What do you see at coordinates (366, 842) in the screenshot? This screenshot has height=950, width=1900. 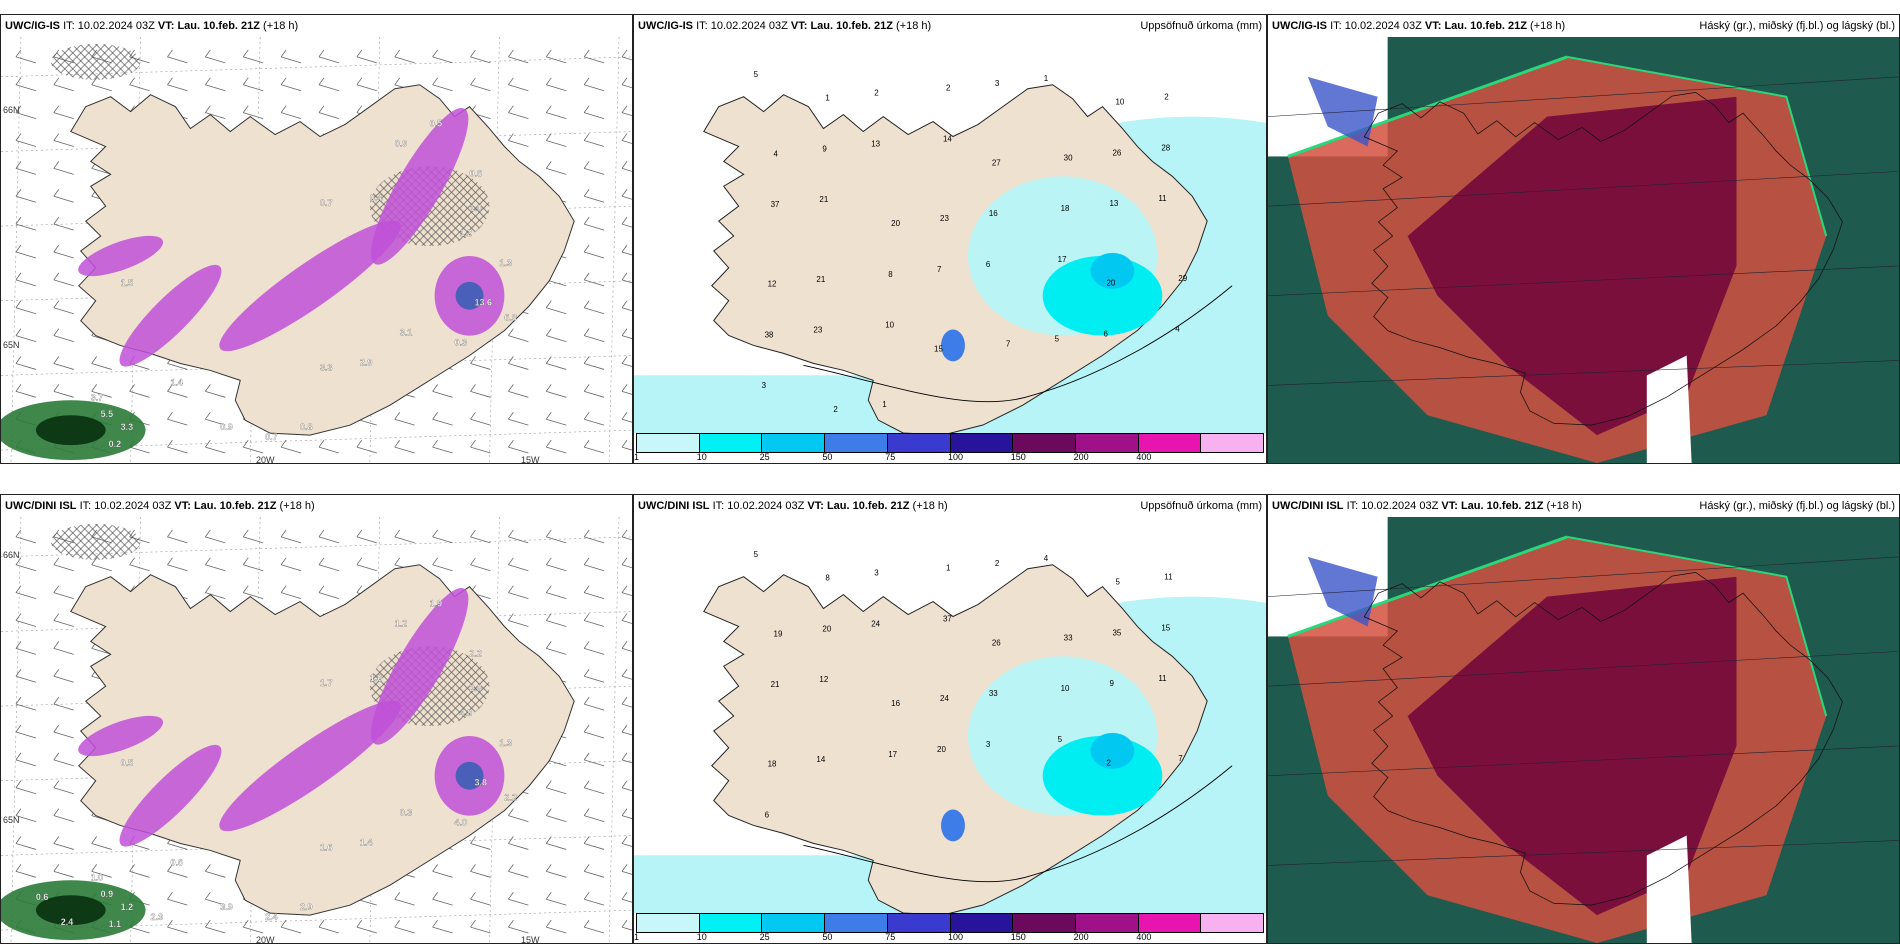 I see `precip-value-label: 1.4` at bounding box center [366, 842].